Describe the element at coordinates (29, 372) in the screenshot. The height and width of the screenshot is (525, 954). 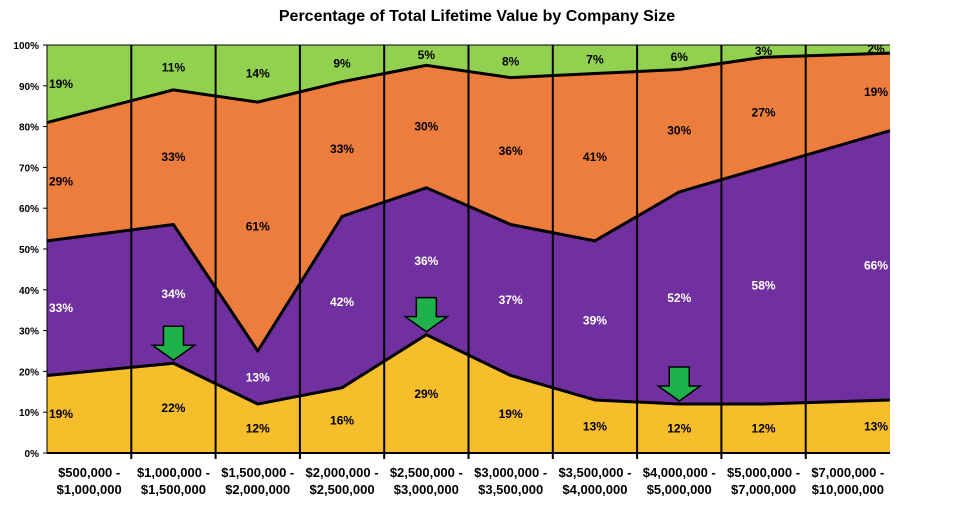
I see `y-tick-label: 20%` at that location.